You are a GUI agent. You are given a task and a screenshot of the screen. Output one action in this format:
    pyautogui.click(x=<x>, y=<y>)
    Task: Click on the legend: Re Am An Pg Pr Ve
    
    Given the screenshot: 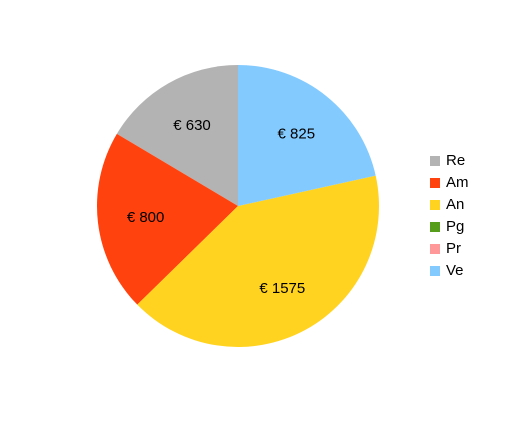 What is the action you would take?
    pyautogui.click(x=449, y=216)
    